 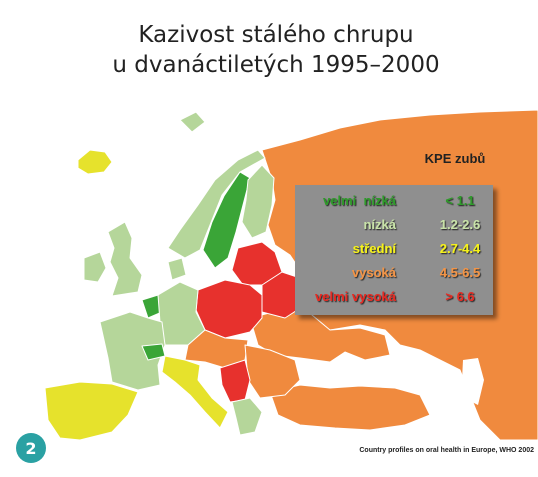 What do you see at coordinates (460, 272) in the screenshot?
I see `legend-range: 4.5-6.5` at bounding box center [460, 272].